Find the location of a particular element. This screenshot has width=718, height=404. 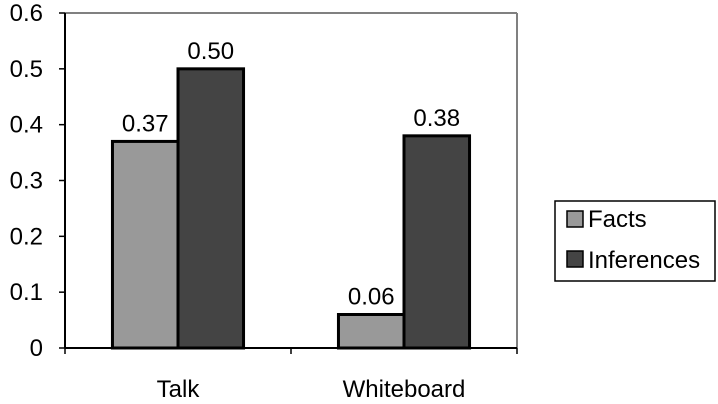

legend: Facts Inferences is located at coordinates (635, 241).